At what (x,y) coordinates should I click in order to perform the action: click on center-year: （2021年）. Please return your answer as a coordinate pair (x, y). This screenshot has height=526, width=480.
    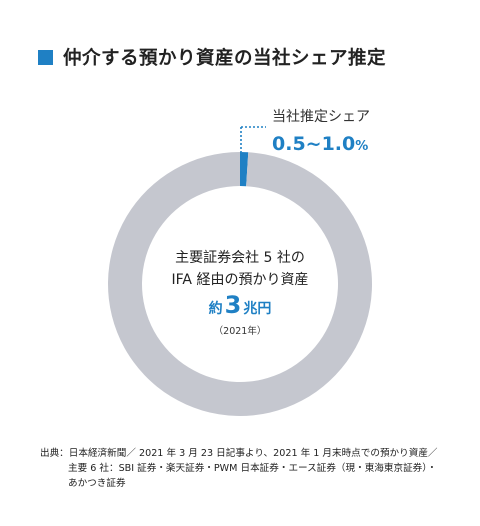
    Looking at the image, I should click on (240, 331).